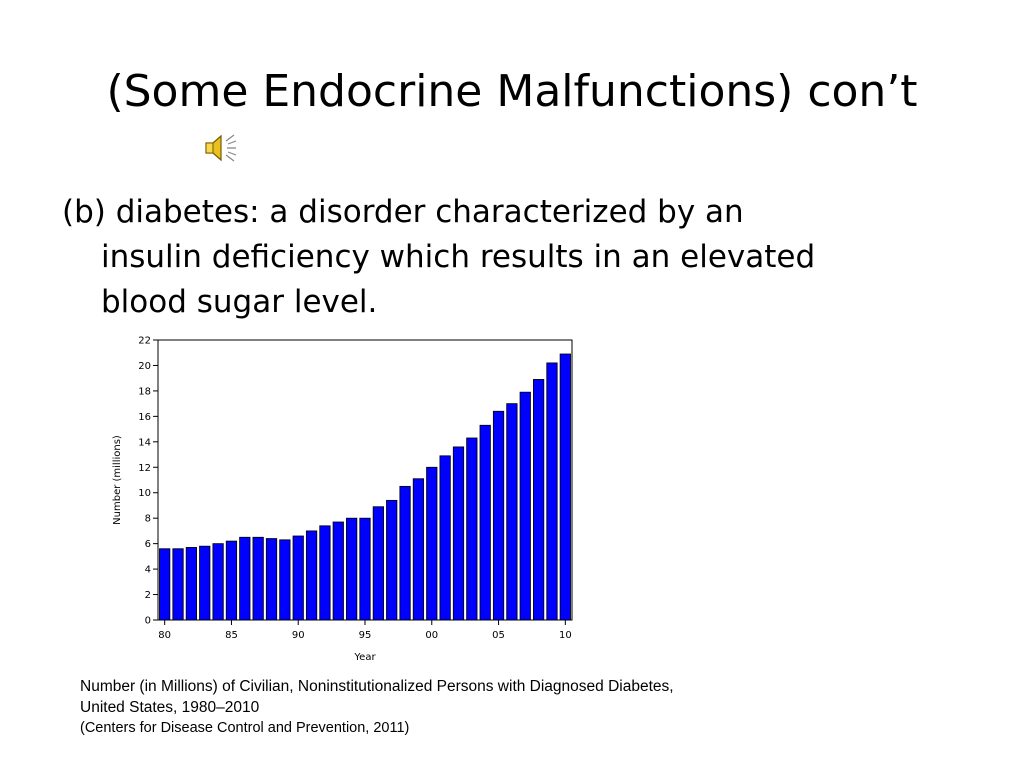 Image resolution: width=1024 pixels, height=768 pixels. Describe the element at coordinates (525, 506) in the screenshot. I see `bar-2007` at that location.